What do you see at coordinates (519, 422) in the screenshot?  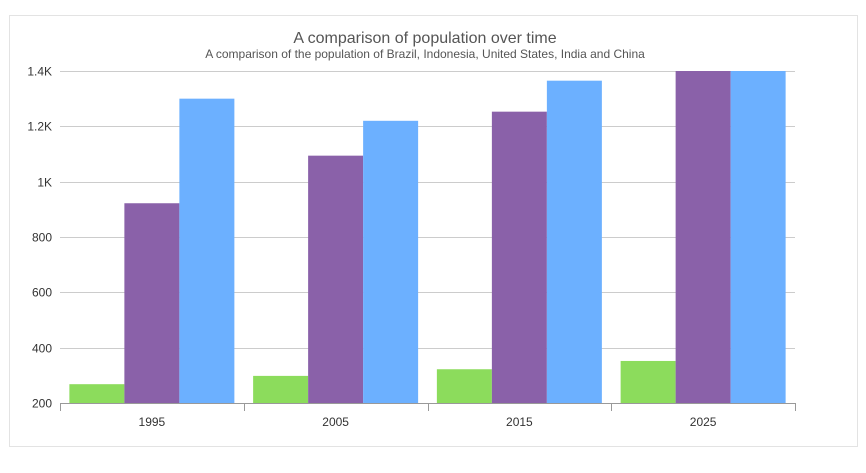 I see `x-tick-label: 2015` at bounding box center [519, 422].